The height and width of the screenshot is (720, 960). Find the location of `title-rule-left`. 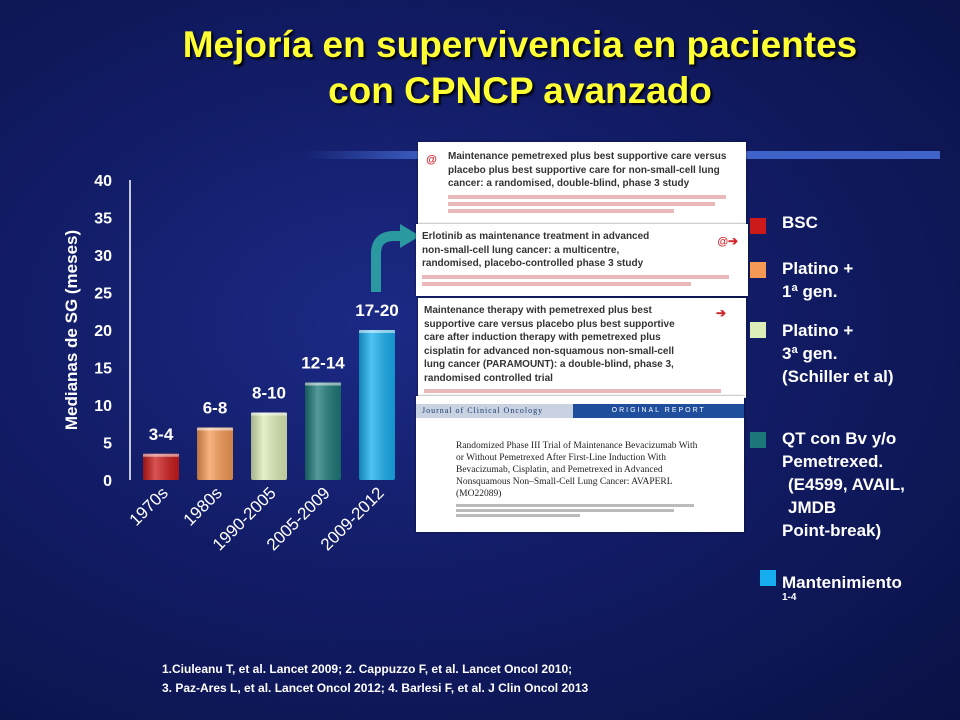

title-rule-left is located at coordinates (361, 155).